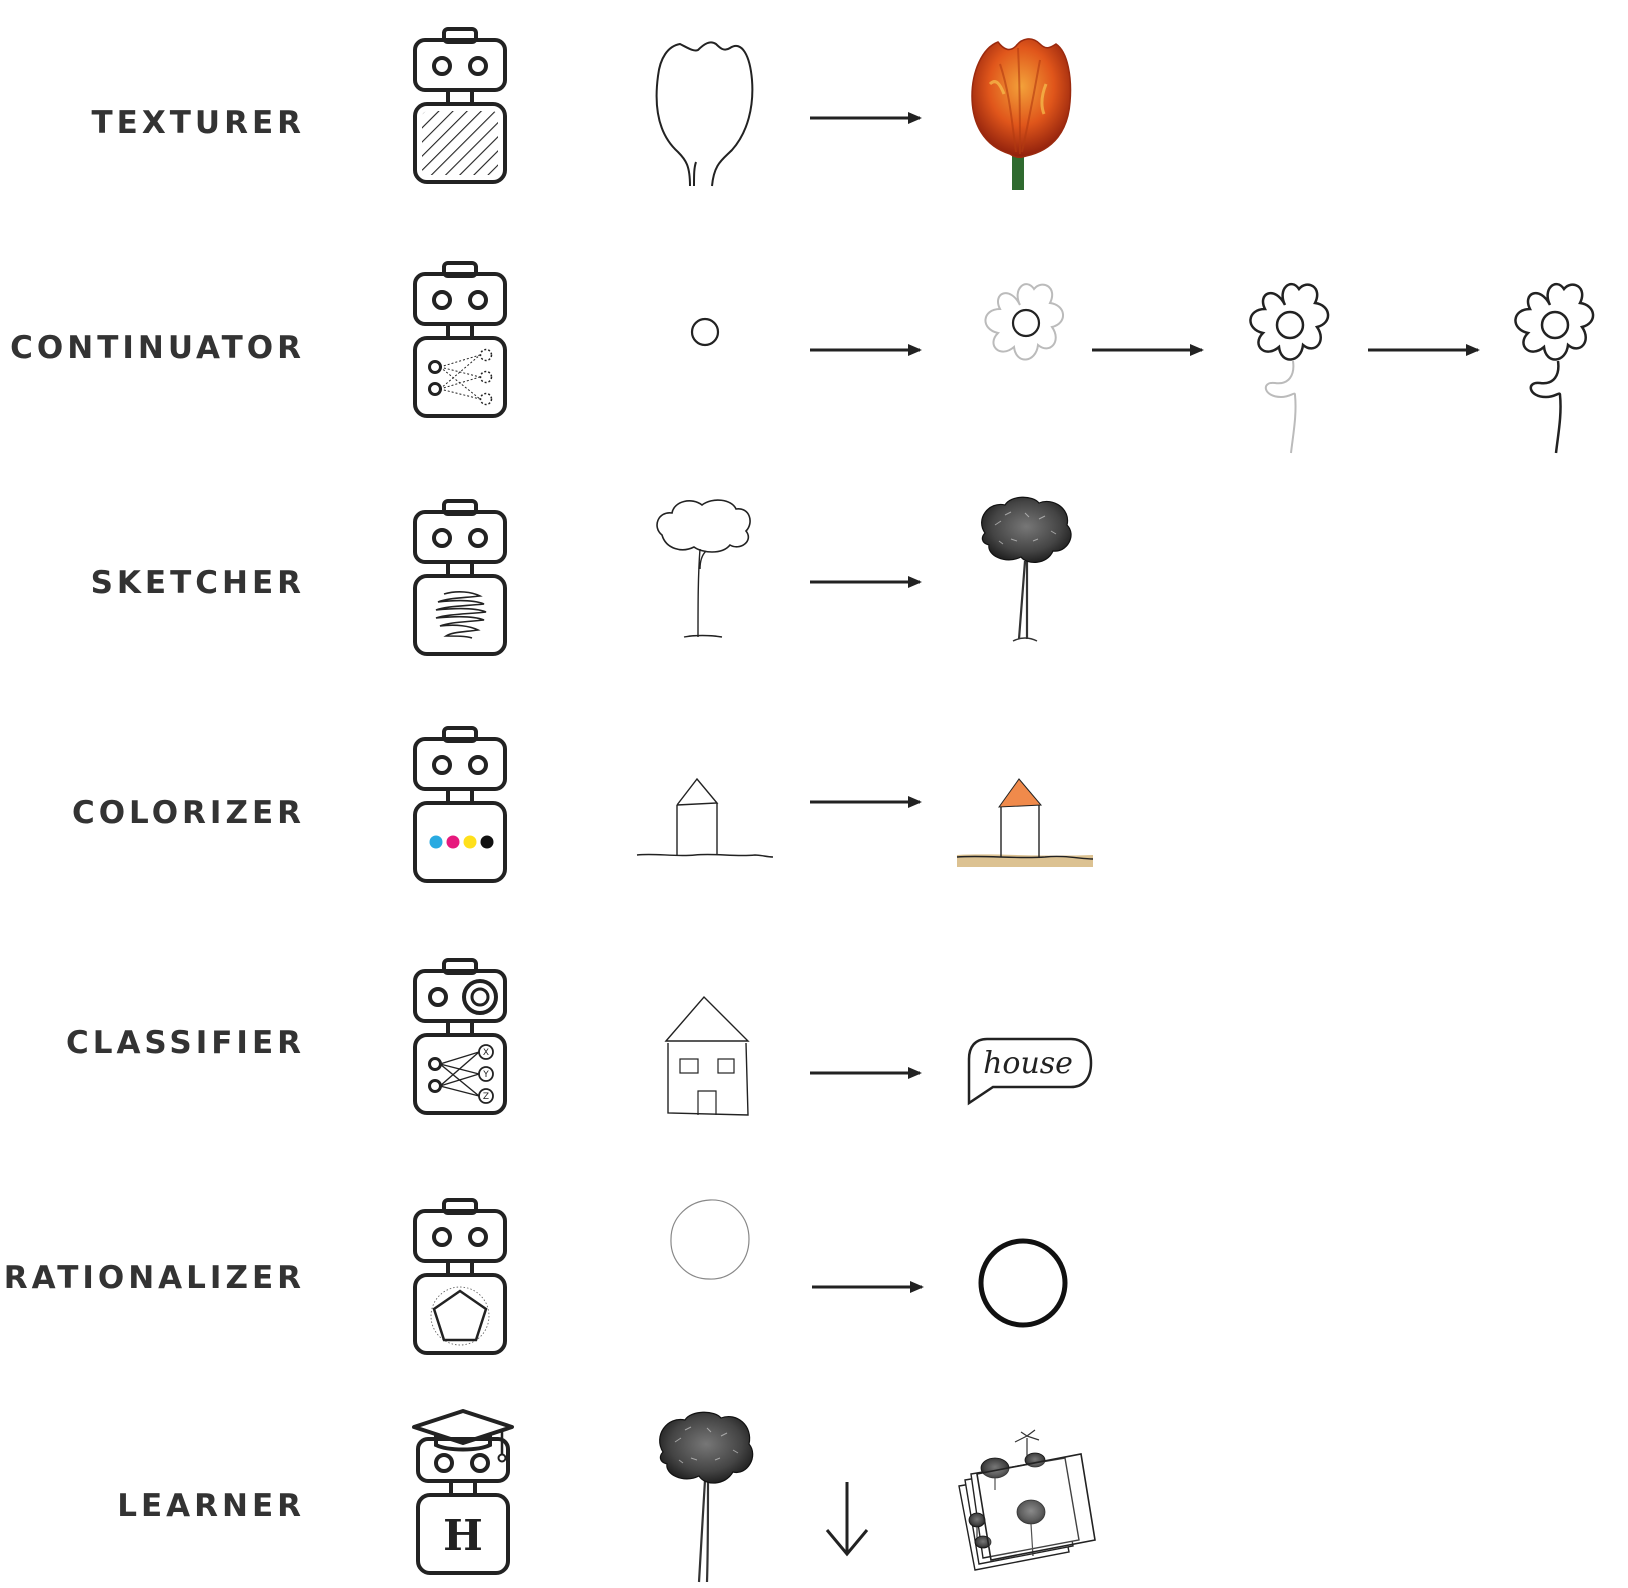 The height and width of the screenshot is (1588, 1628). I want to click on robot-icon-classifier: X Y Z, so click(460, 1037).